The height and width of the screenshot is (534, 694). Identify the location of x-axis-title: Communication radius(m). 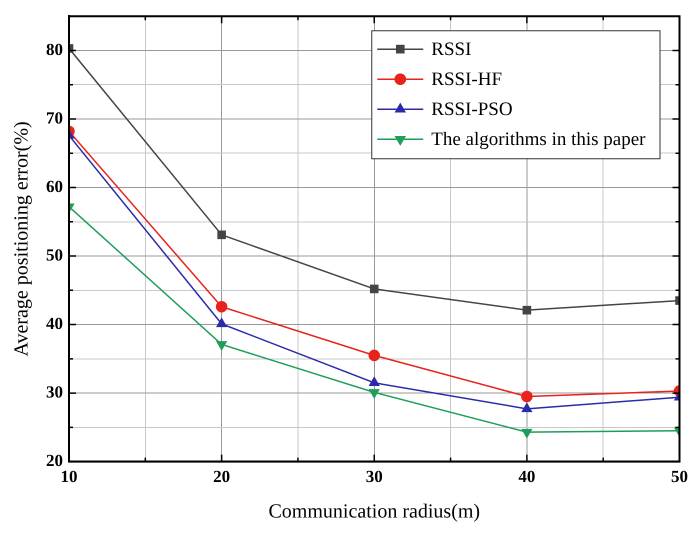
(374, 511).